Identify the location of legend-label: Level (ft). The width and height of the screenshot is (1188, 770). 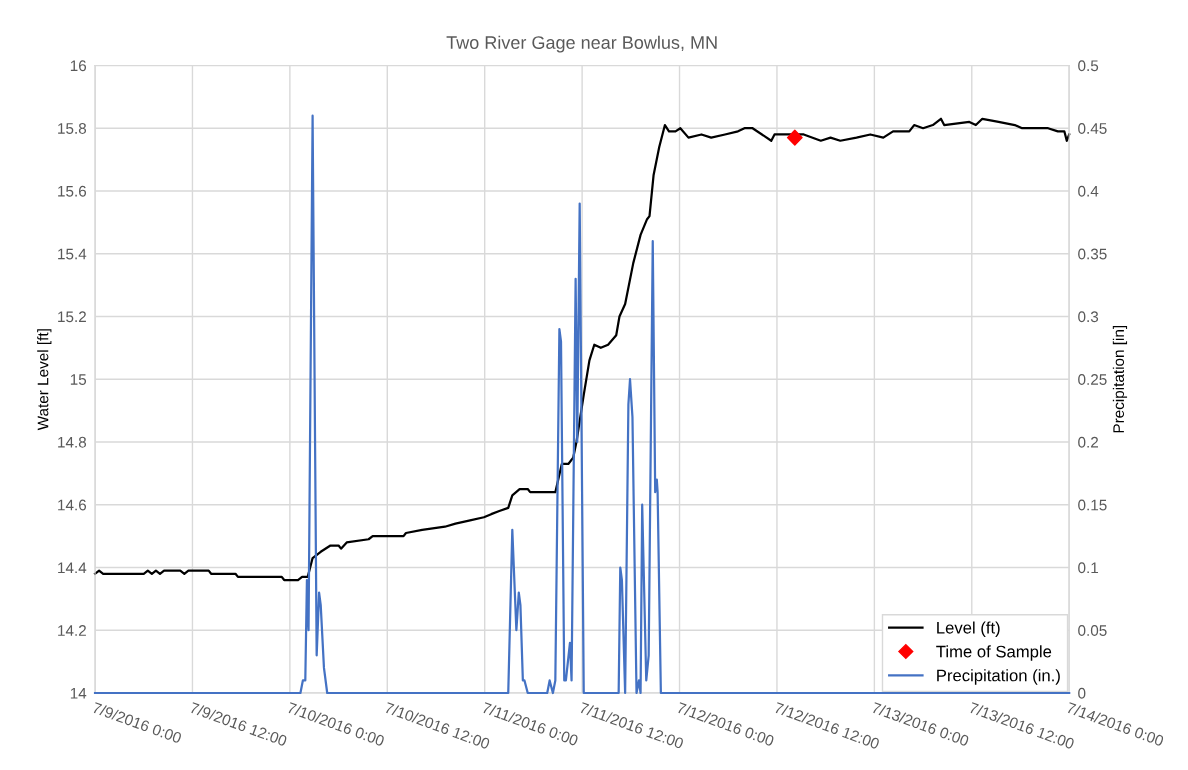
(968, 629).